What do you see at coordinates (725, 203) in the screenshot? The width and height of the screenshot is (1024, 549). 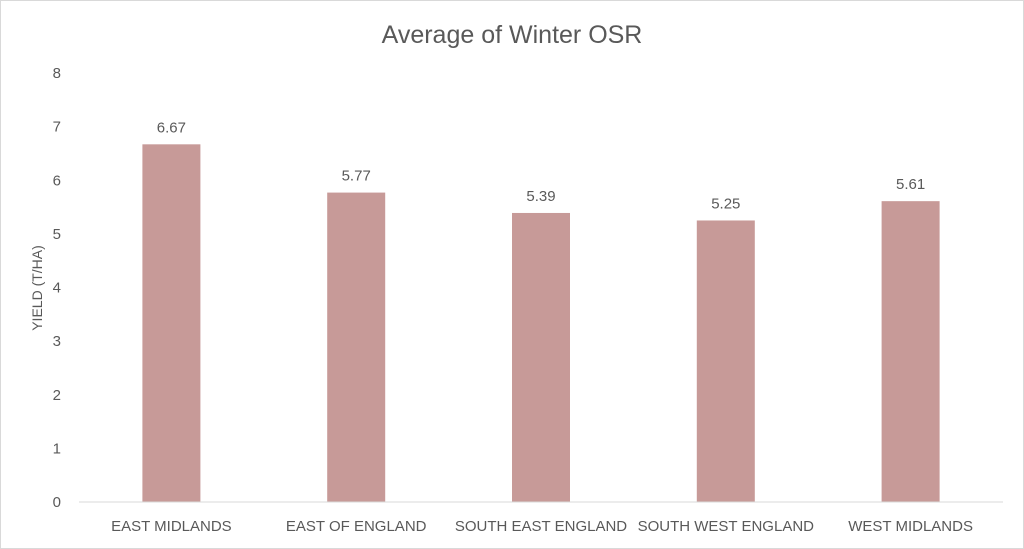 I see `data-label: 5.25` at bounding box center [725, 203].